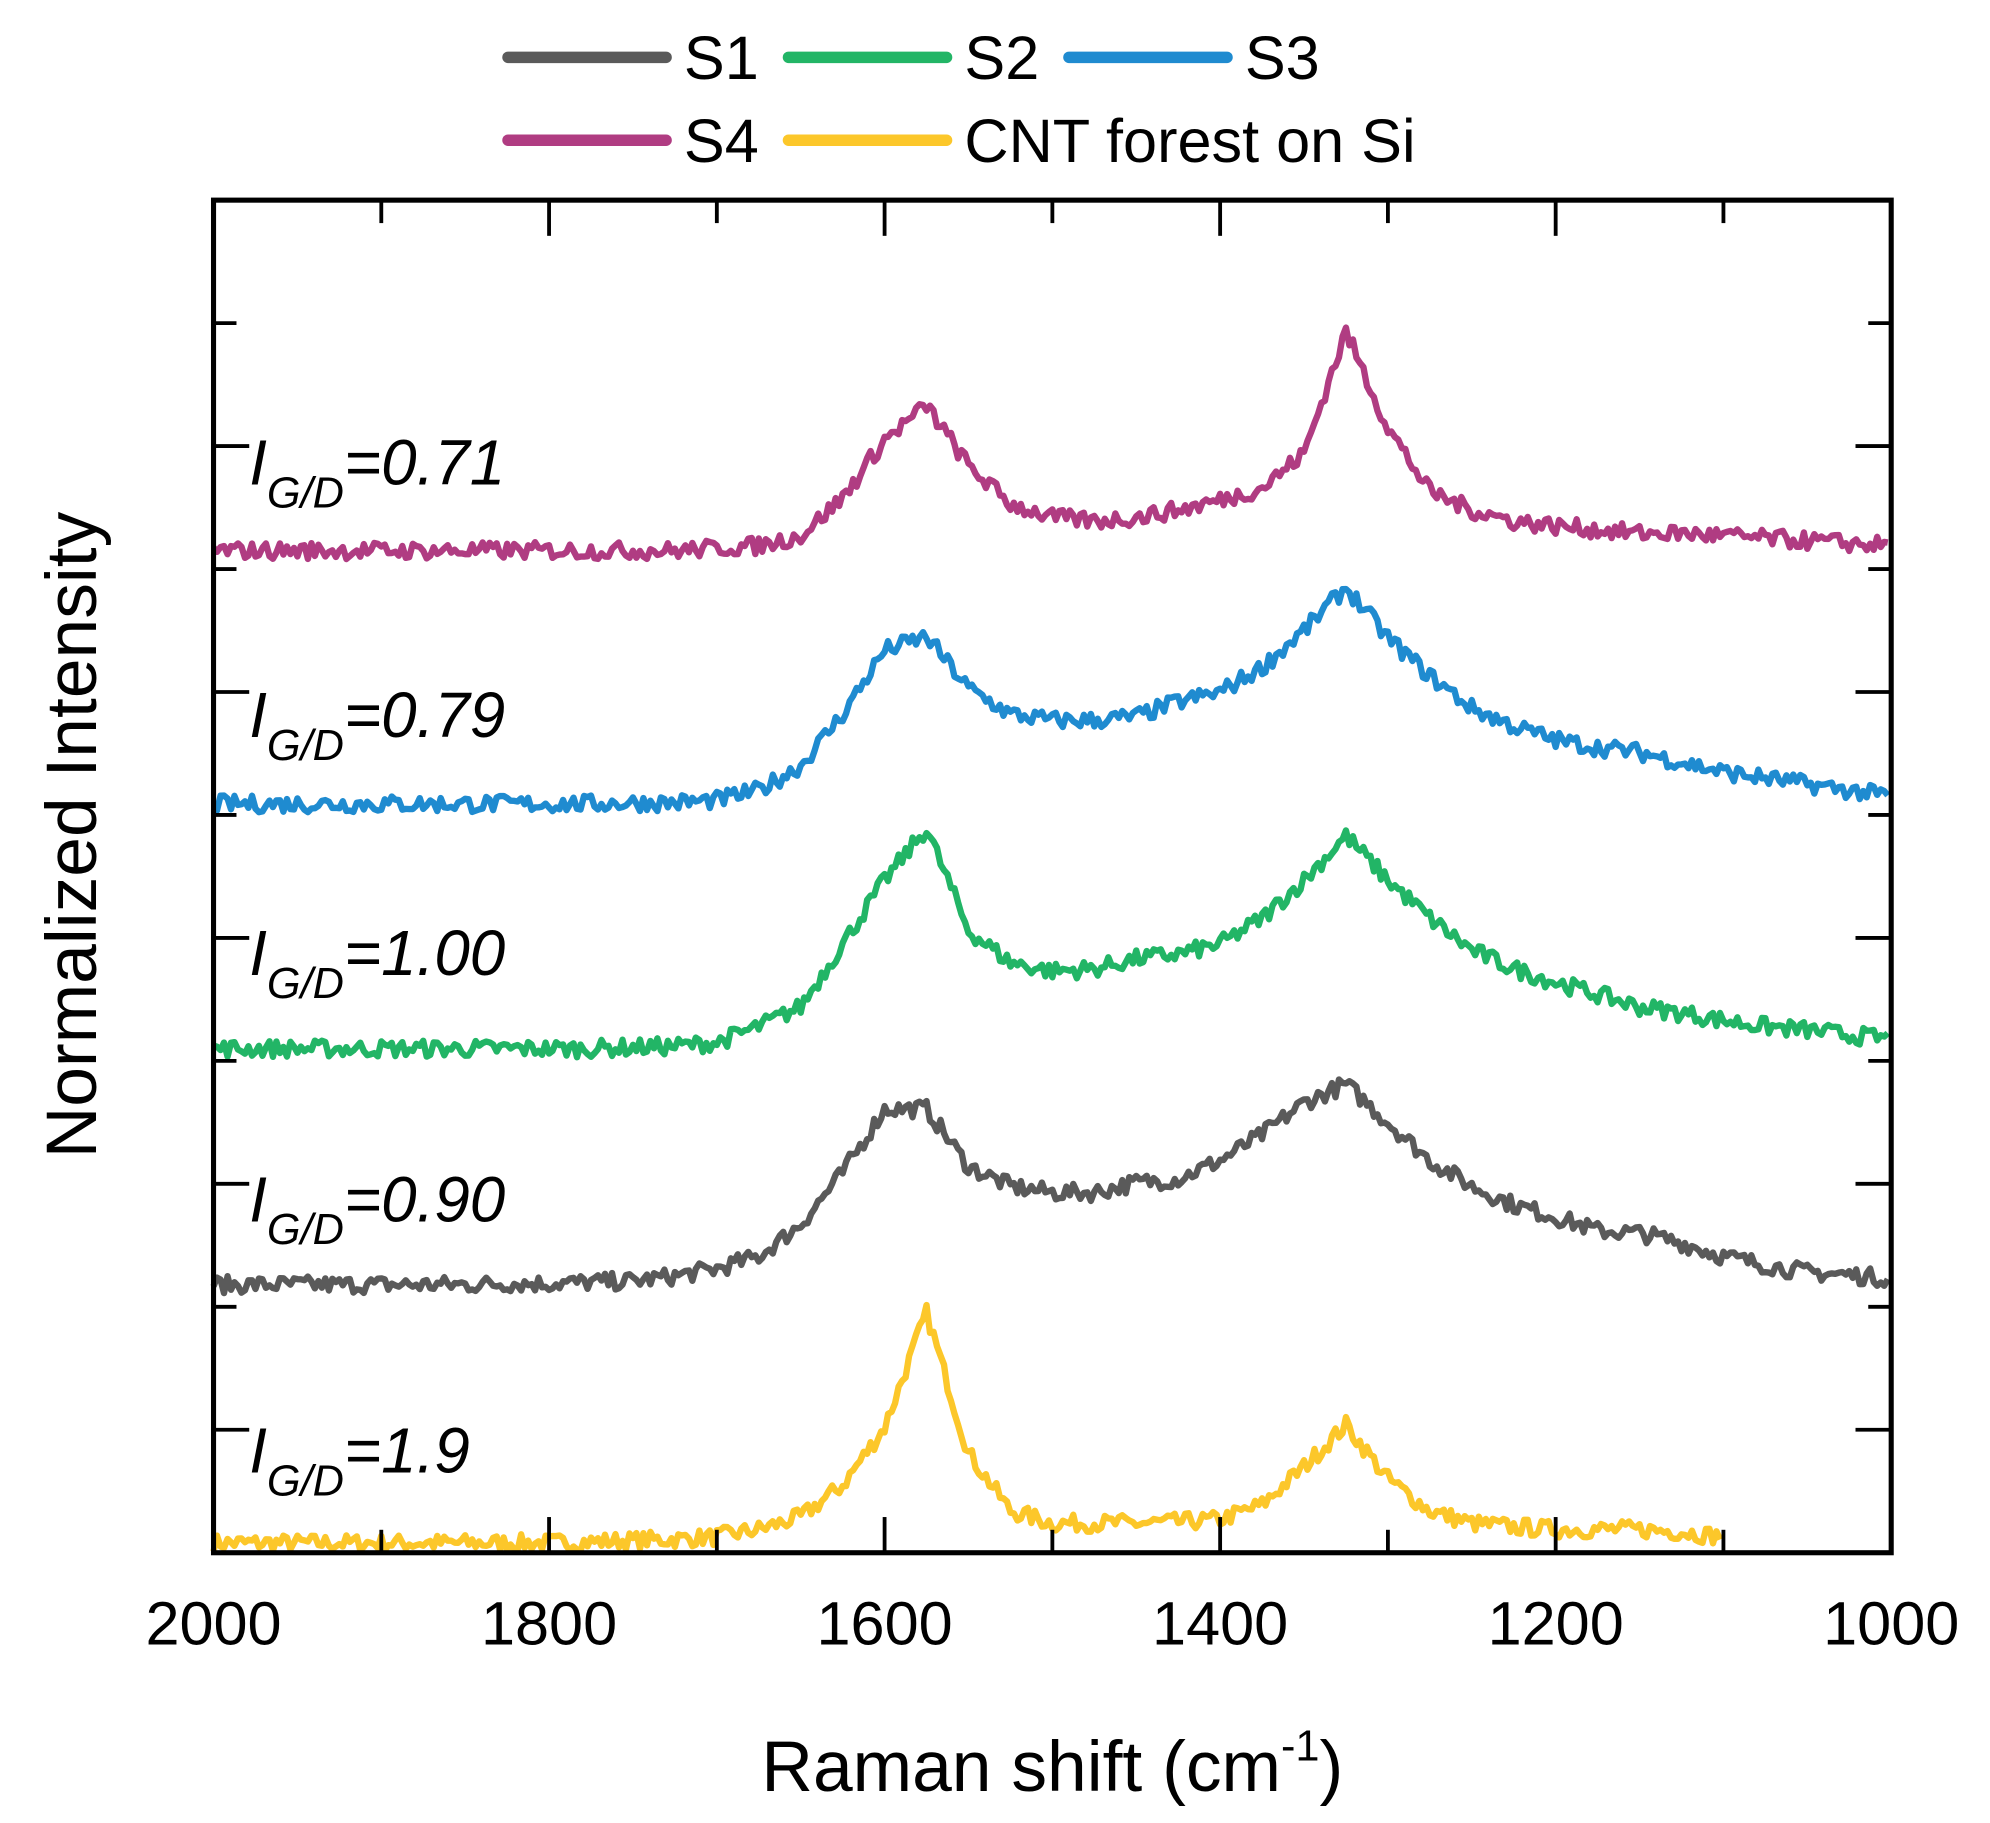  I want to click on ratio-label-1: IG/D=0.90, so click(377, 1208).